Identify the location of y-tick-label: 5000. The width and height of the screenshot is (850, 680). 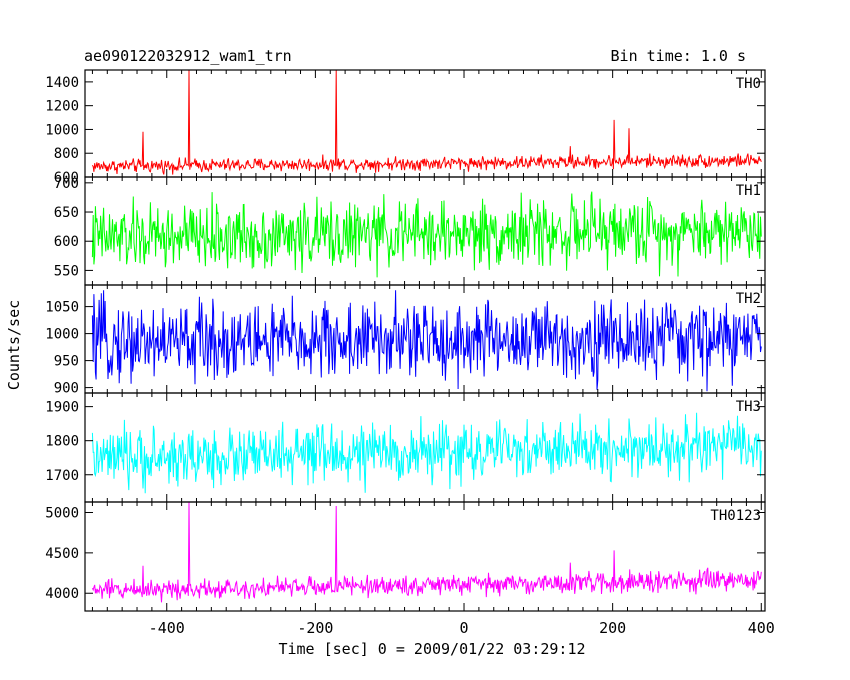
(62, 513).